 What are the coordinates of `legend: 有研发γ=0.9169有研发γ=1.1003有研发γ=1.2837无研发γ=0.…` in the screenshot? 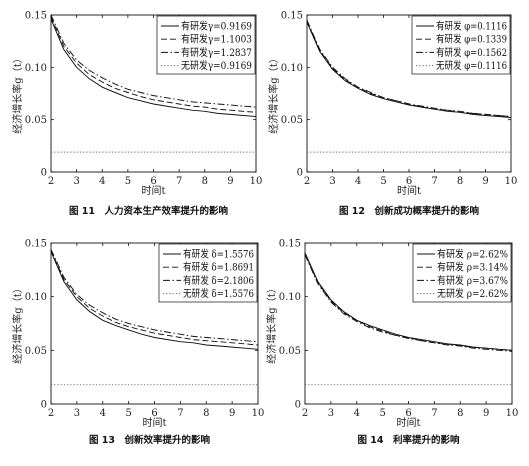 It's located at (206, 45).